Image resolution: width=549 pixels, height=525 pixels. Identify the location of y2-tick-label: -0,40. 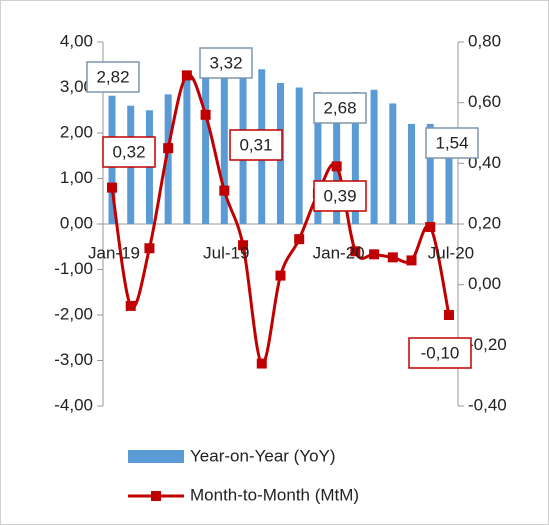
(487, 404).